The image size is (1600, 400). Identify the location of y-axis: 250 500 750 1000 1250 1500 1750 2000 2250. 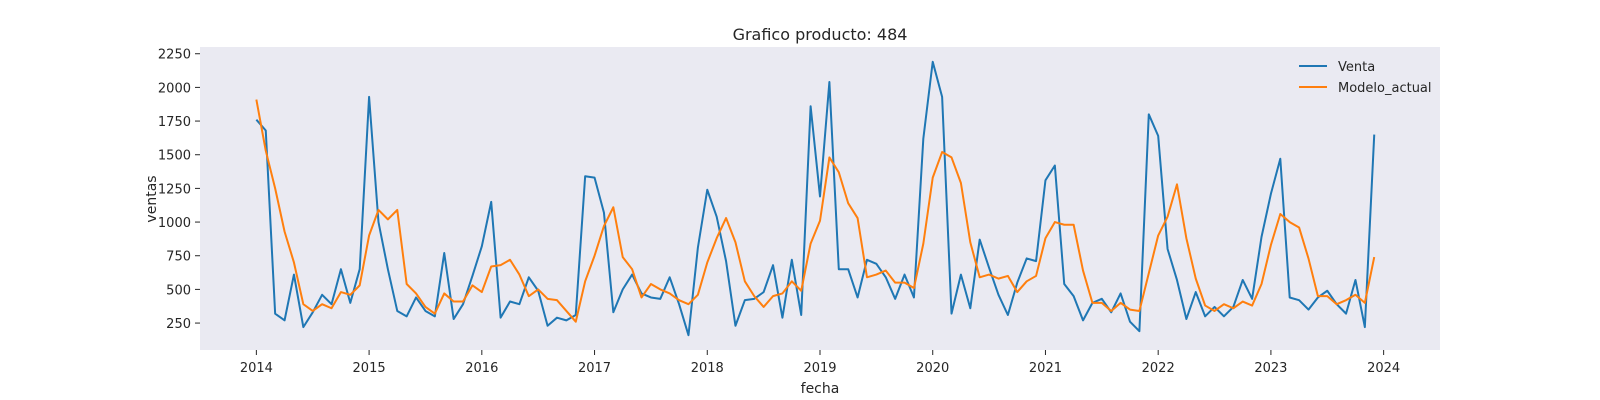
(179, 190).